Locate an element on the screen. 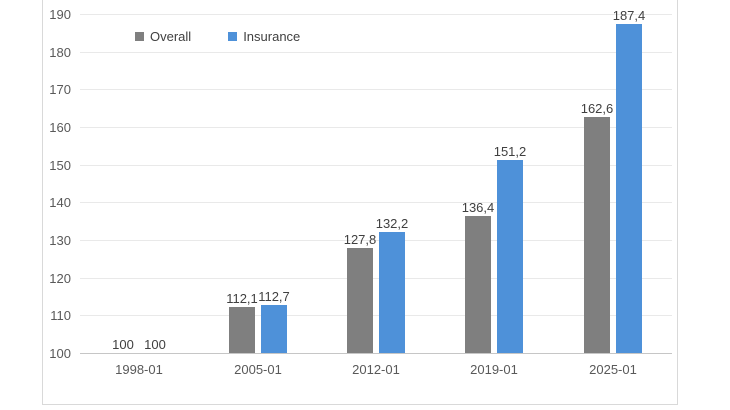 This screenshot has width=730, height=410. legend-item-overall: Overall is located at coordinates (163, 36).